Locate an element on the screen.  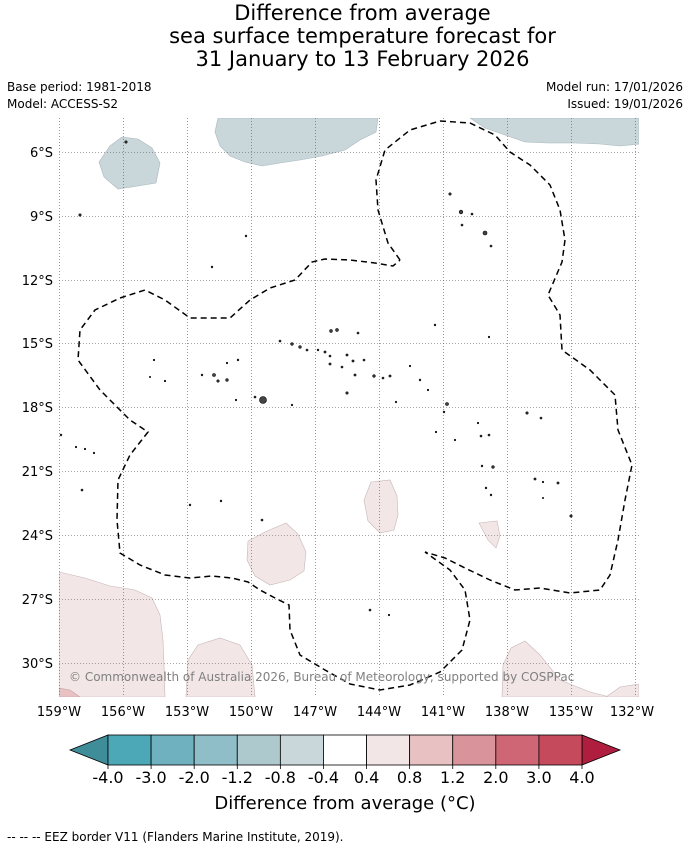
lon-label: 147°W is located at coordinates (315, 712).